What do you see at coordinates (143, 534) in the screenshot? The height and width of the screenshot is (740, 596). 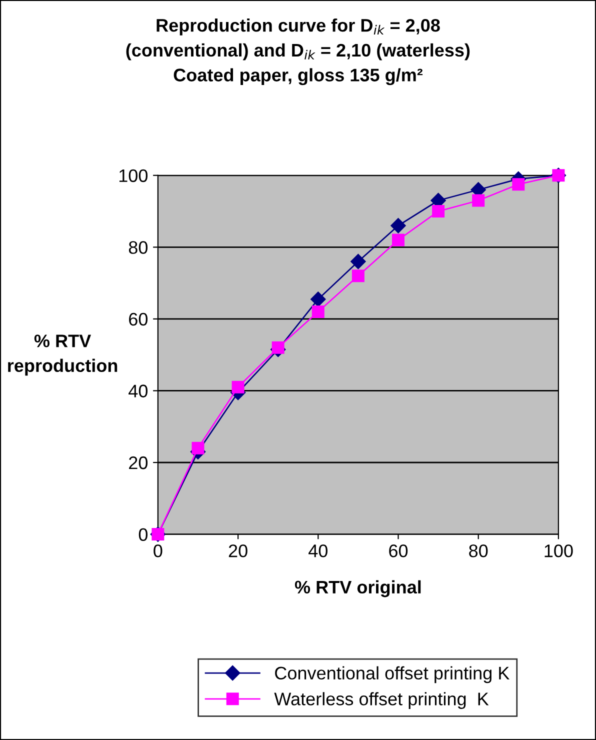 I see `y-tick-label: 0` at bounding box center [143, 534].